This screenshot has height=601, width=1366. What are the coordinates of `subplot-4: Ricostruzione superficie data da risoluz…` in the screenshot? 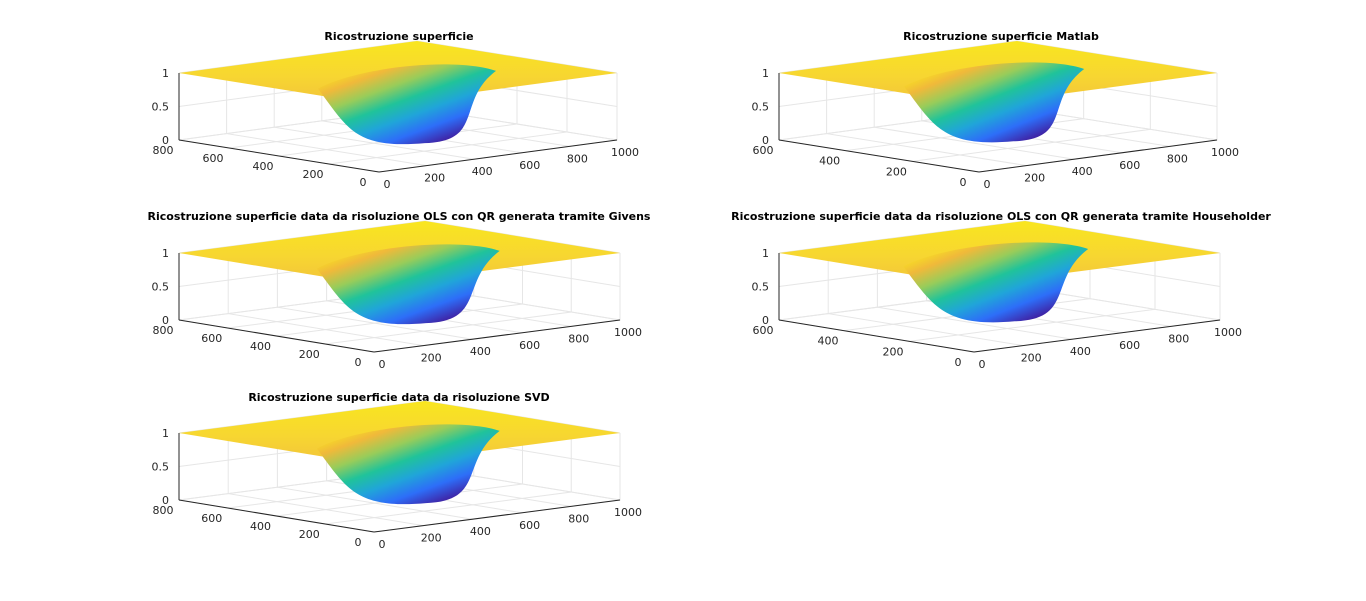 It's located at (1001, 290).